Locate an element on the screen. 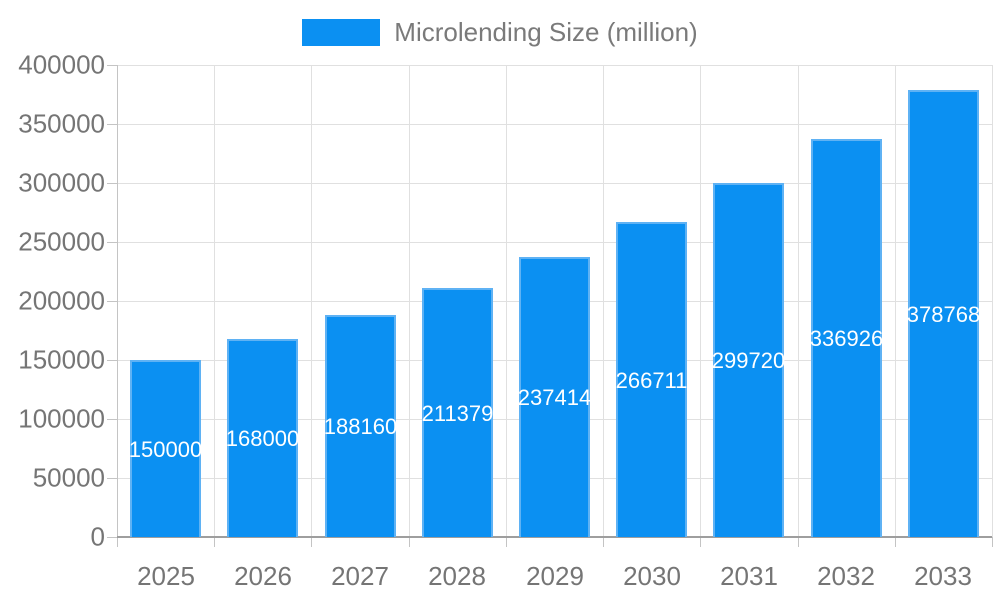  x-tick-label: 2029 is located at coordinates (555, 576).